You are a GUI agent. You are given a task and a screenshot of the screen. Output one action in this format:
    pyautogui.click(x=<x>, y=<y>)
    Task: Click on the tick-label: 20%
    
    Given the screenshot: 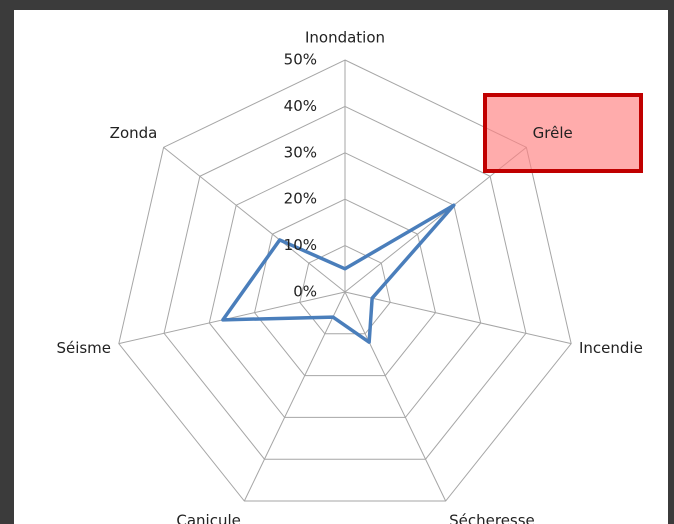 What is the action you would take?
    pyautogui.click(x=300, y=199)
    